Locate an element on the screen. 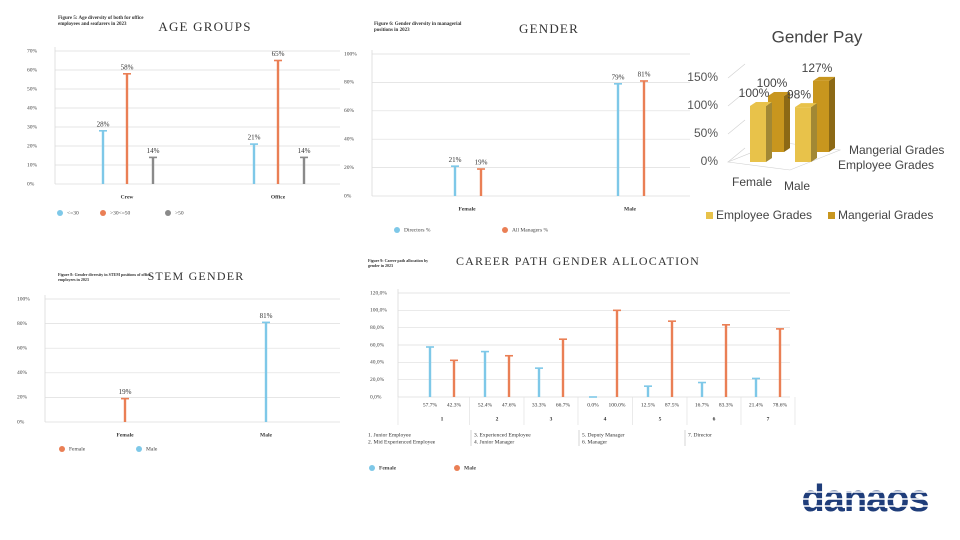 The image size is (960, 540). x-tick-label: 2 is located at coordinates (497, 419).